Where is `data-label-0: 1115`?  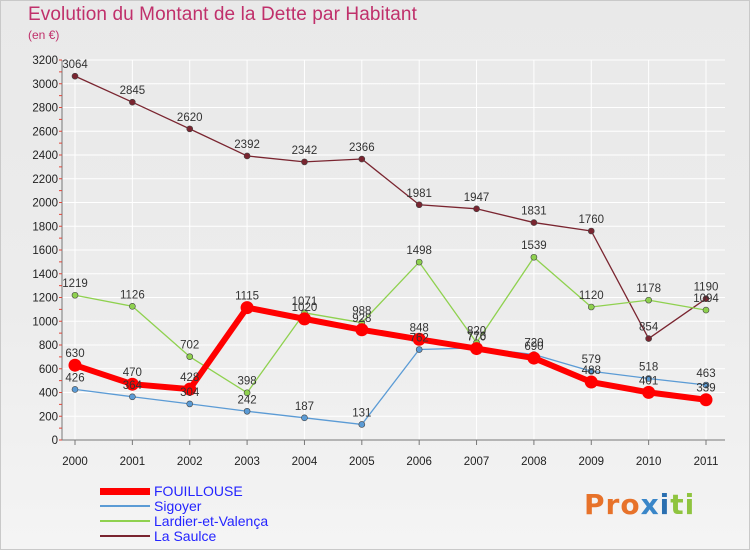
data-label-0: 1115 is located at coordinates (247, 297).